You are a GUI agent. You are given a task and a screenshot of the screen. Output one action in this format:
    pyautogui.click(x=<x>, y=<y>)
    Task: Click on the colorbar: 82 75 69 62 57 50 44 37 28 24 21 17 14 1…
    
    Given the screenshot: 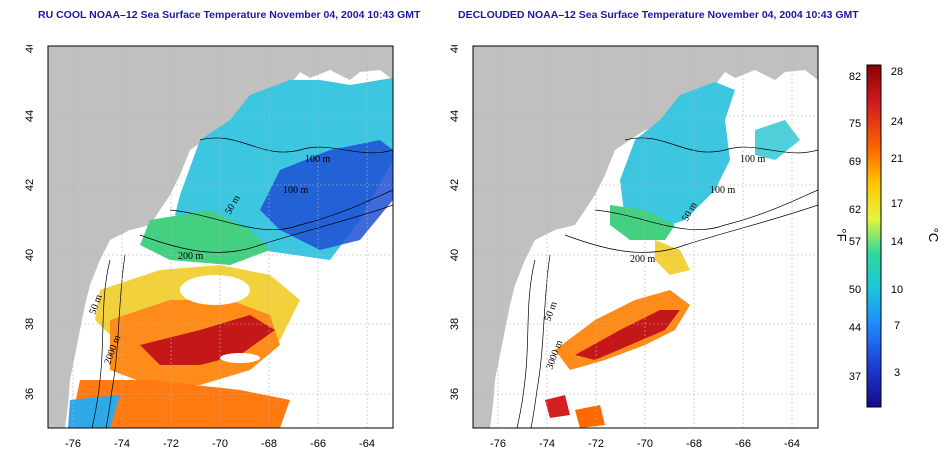 What is the action you would take?
    pyautogui.click(x=885, y=240)
    